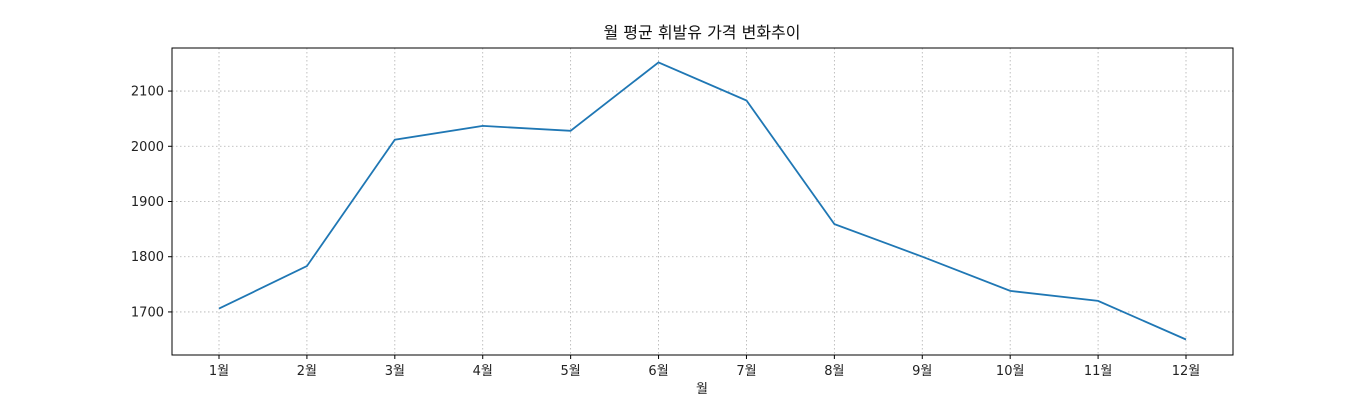 The image size is (1370, 400). I want to click on x-tick-label: 1월, so click(219, 371).